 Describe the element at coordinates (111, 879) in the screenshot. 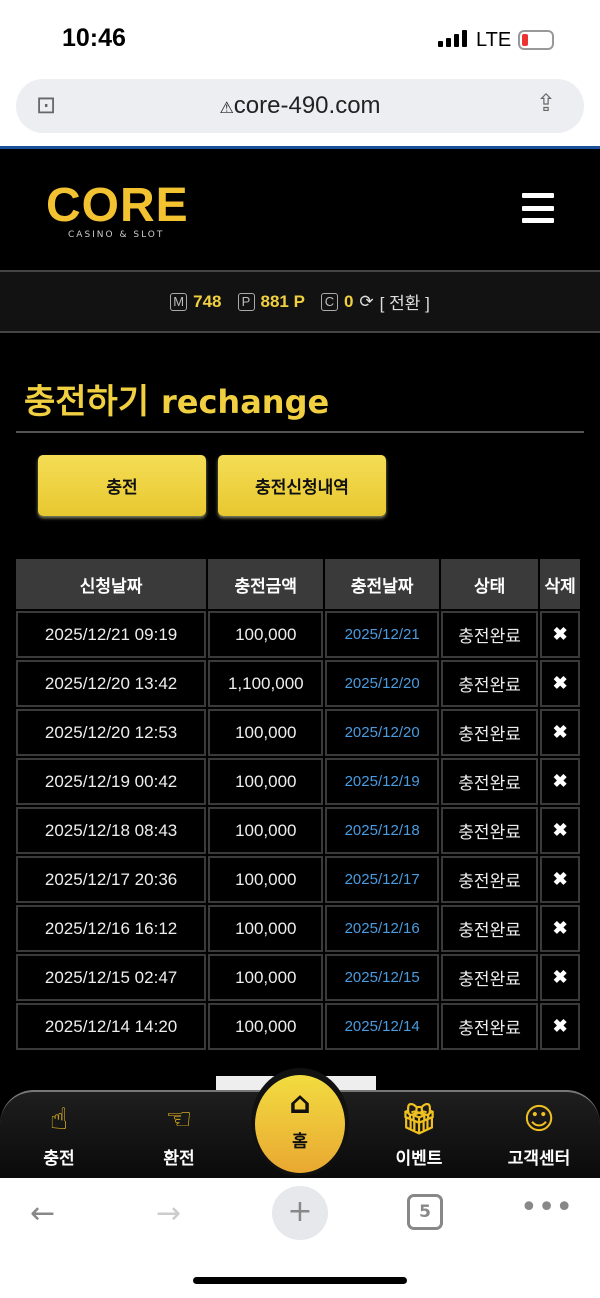

I see `request-date: 2025/12/17 20:36` at that location.